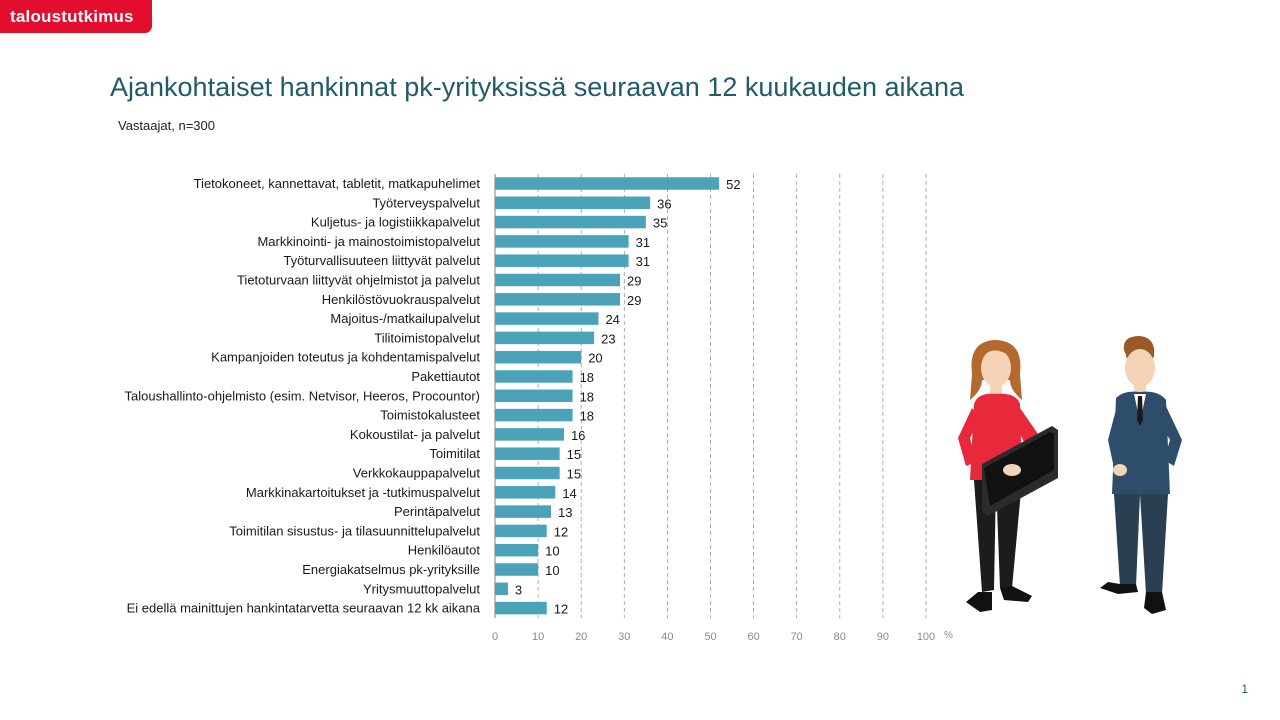  I want to click on data-label: 16, so click(578, 435).